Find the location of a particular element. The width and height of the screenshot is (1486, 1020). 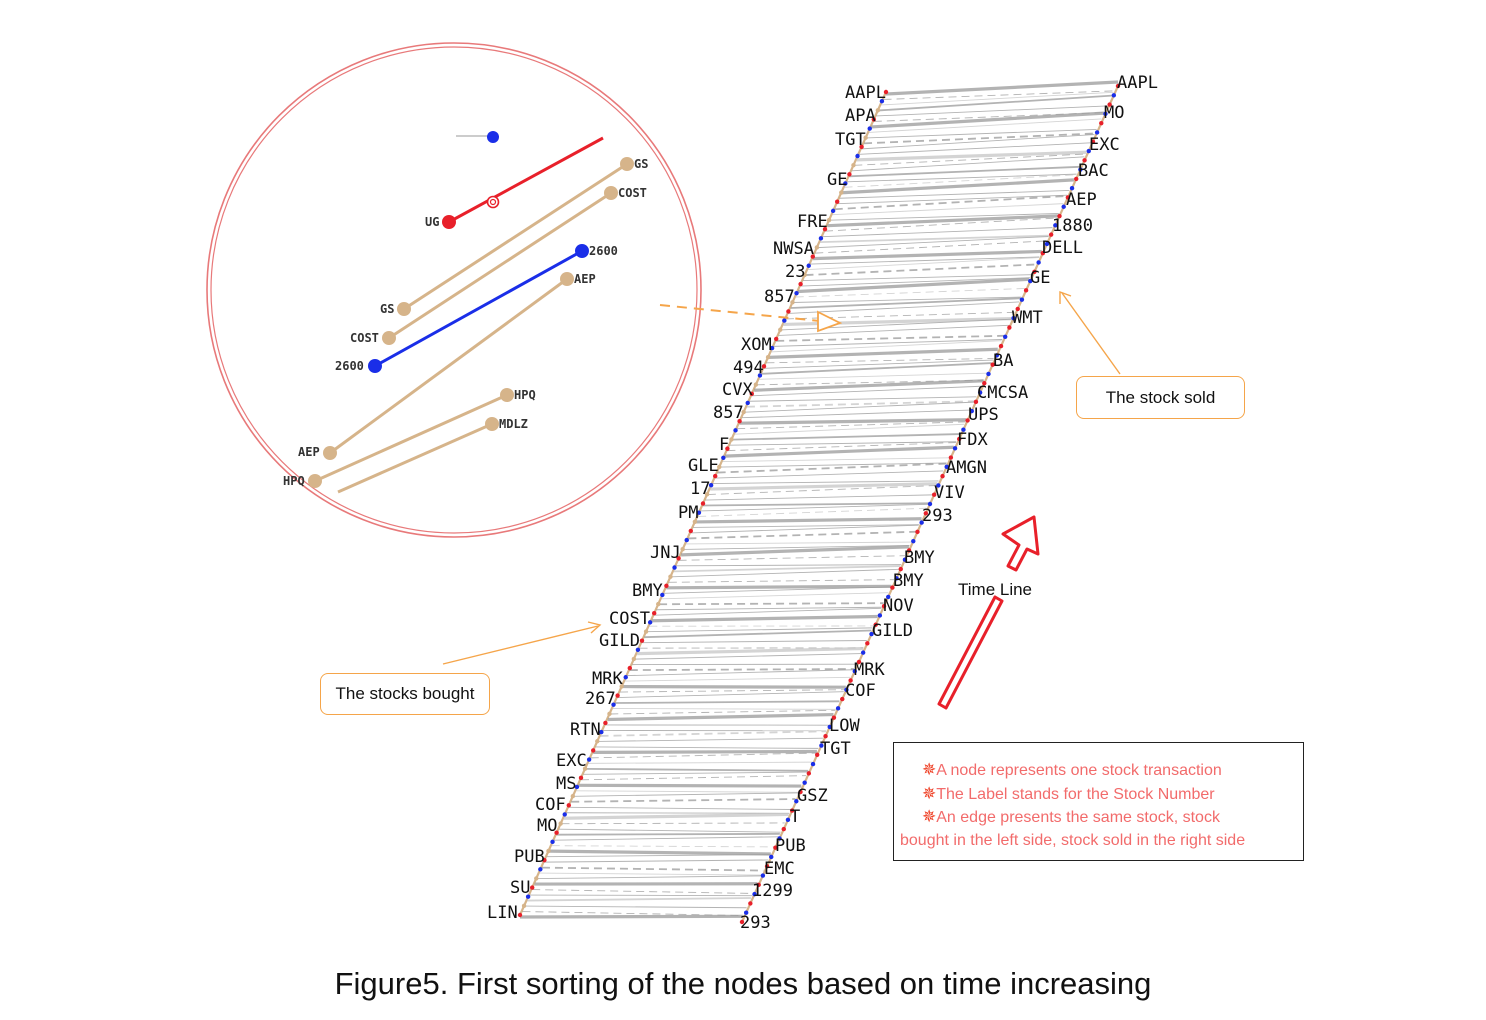

left-stock-label: CVX is located at coordinates (737, 390).